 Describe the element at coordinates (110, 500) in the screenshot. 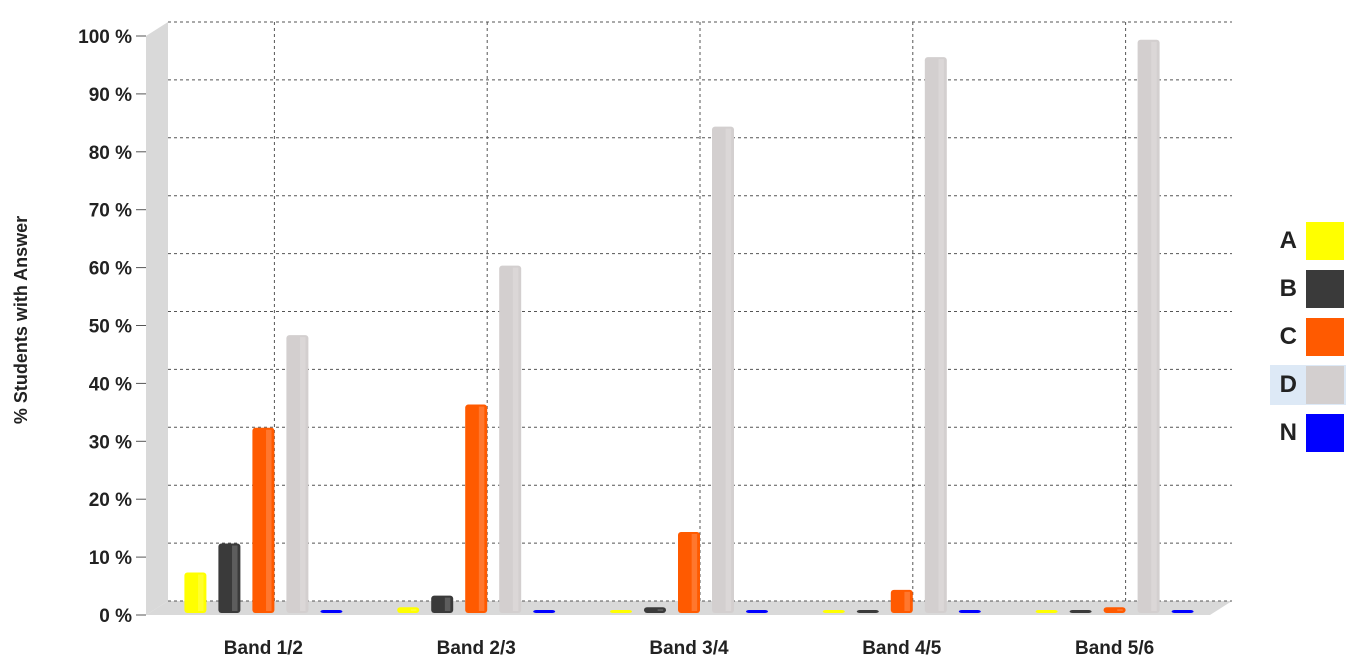

I see `y-tick-label: 20 %` at that location.